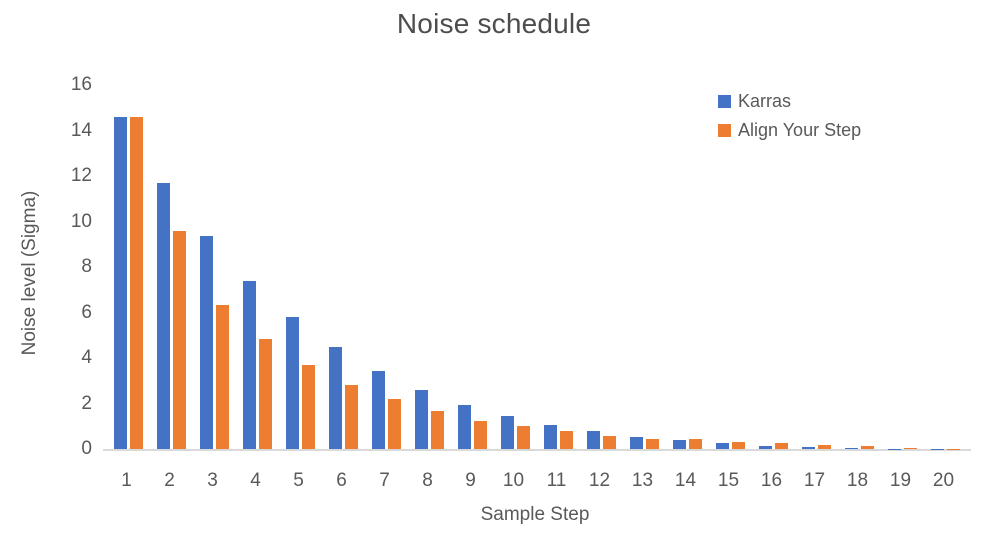 The image size is (988, 540). What do you see at coordinates (535, 514) in the screenshot?
I see `x-axis-title: Sample Step` at bounding box center [535, 514].